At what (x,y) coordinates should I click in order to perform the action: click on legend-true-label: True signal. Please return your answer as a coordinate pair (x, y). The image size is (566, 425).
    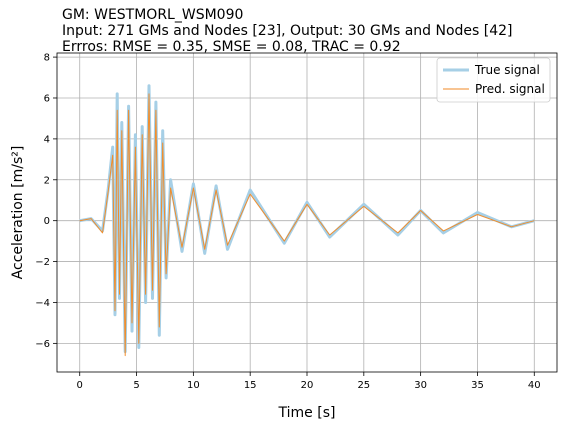
    Looking at the image, I should click on (507, 70).